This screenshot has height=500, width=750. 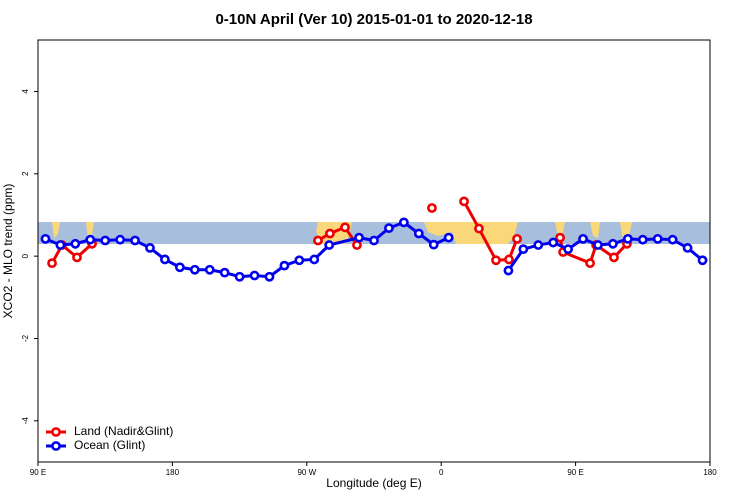 I want to click on ocean-band, so click(x=374, y=233).